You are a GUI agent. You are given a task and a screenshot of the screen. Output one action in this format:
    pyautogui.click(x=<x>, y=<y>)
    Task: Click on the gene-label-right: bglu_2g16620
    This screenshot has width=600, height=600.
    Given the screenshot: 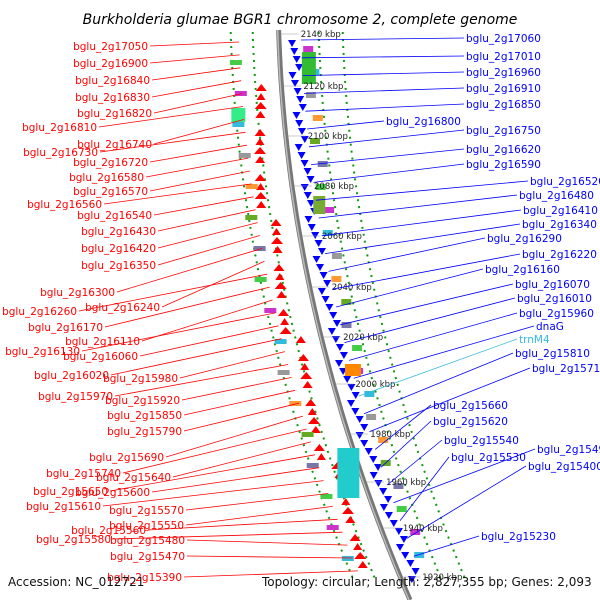 What is the action you would take?
    pyautogui.click(x=503, y=150)
    